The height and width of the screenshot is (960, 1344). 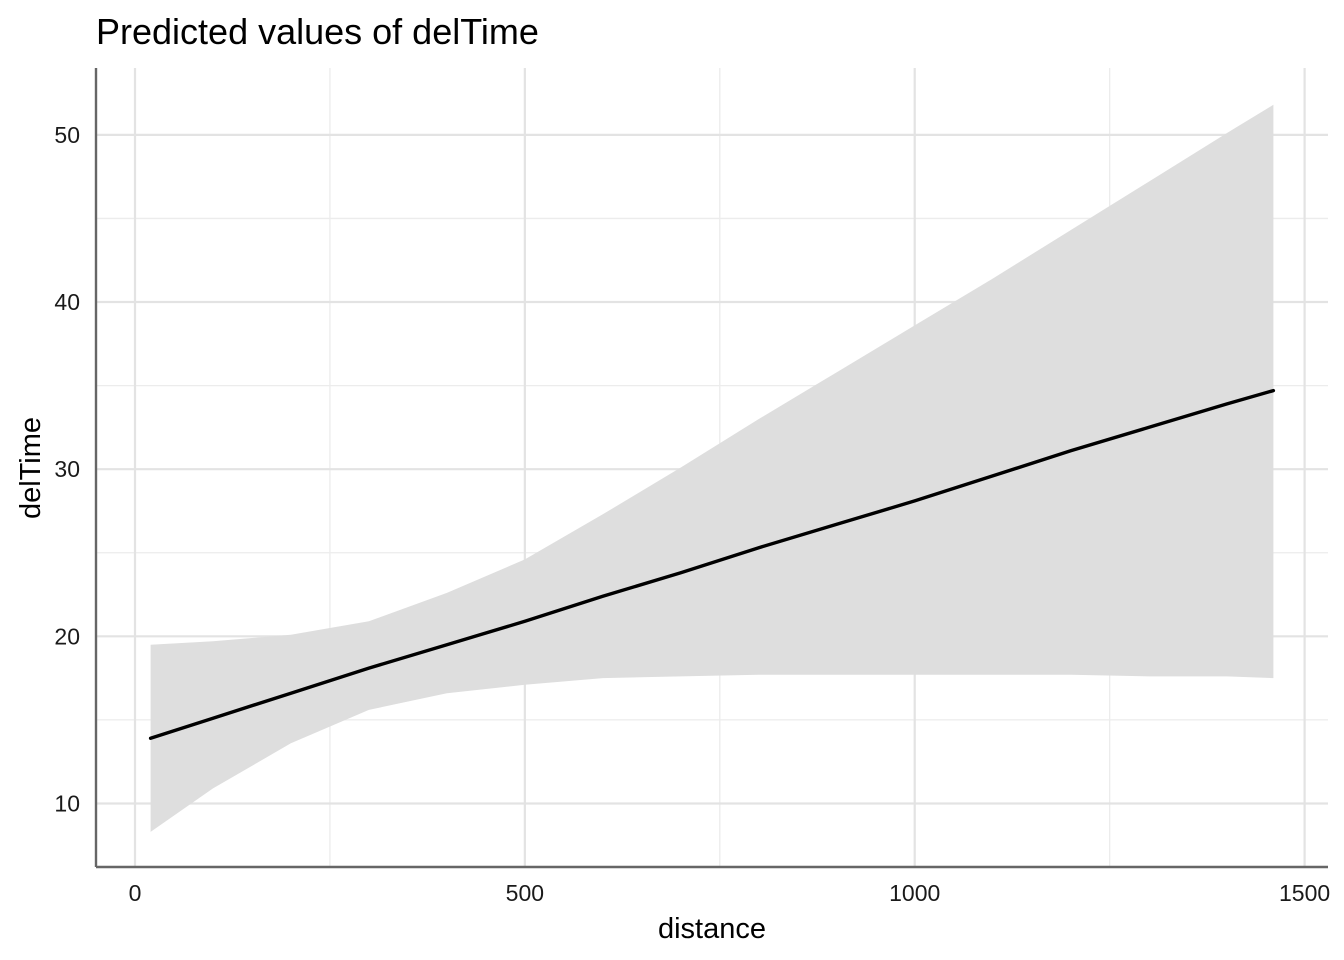 What do you see at coordinates (67, 302) in the screenshot?
I see `y-tick-label: 40` at bounding box center [67, 302].